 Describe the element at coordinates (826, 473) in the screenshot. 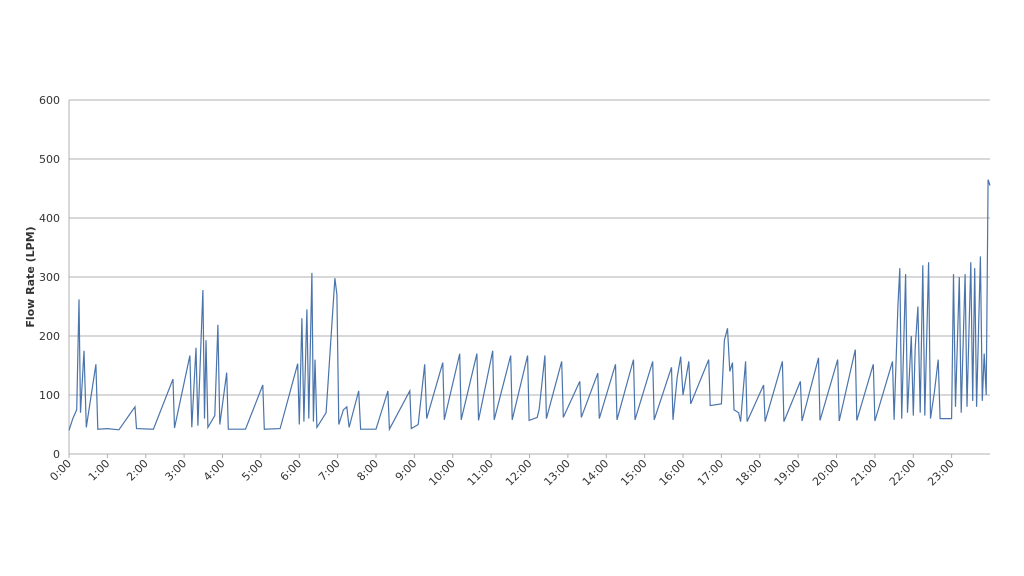

I see `x-tick-label: 20:00` at that location.